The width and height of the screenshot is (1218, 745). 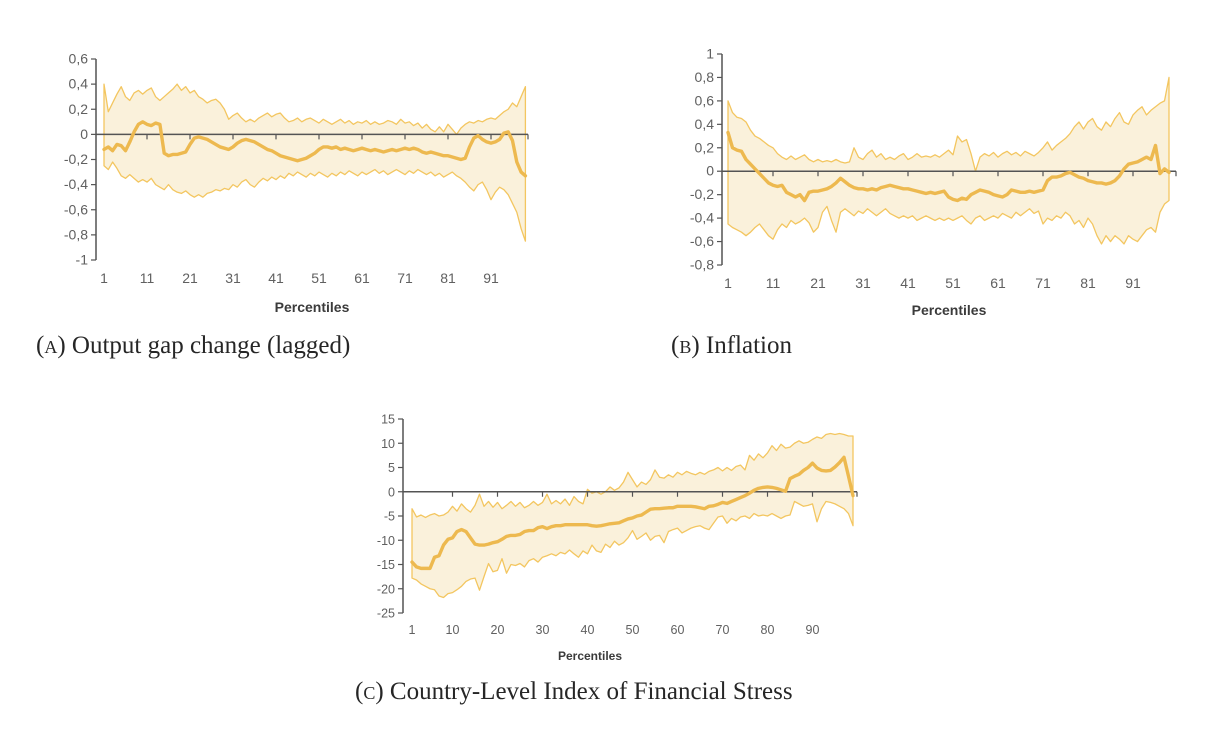 I want to click on y-tick-label: 5, so click(x=391, y=468).